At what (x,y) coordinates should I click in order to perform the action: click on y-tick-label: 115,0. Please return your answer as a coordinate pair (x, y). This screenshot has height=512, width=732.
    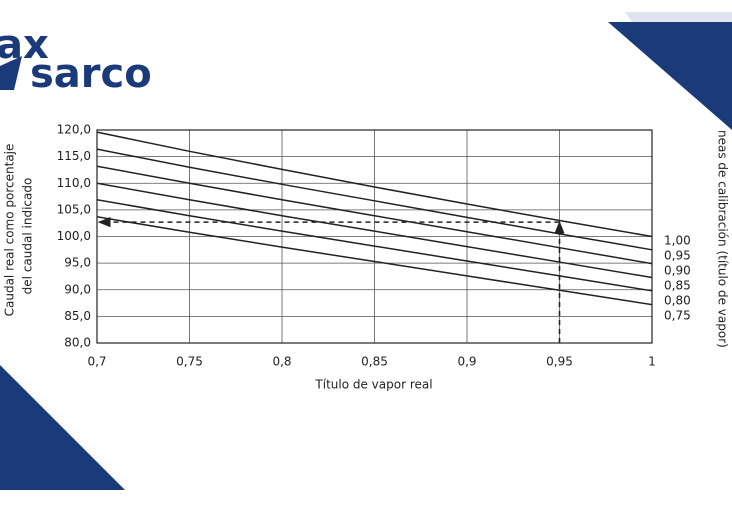
    Looking at the image, I should click on (74, 156).